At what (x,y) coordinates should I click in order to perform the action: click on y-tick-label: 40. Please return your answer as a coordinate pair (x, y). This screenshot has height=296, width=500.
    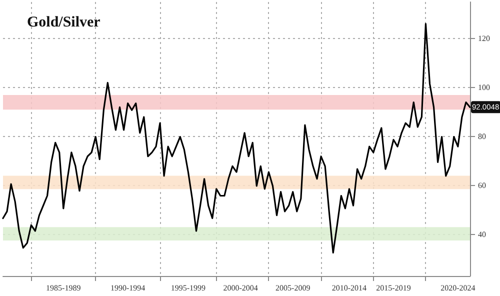
    Looking at the image, I should click on (482, 234).